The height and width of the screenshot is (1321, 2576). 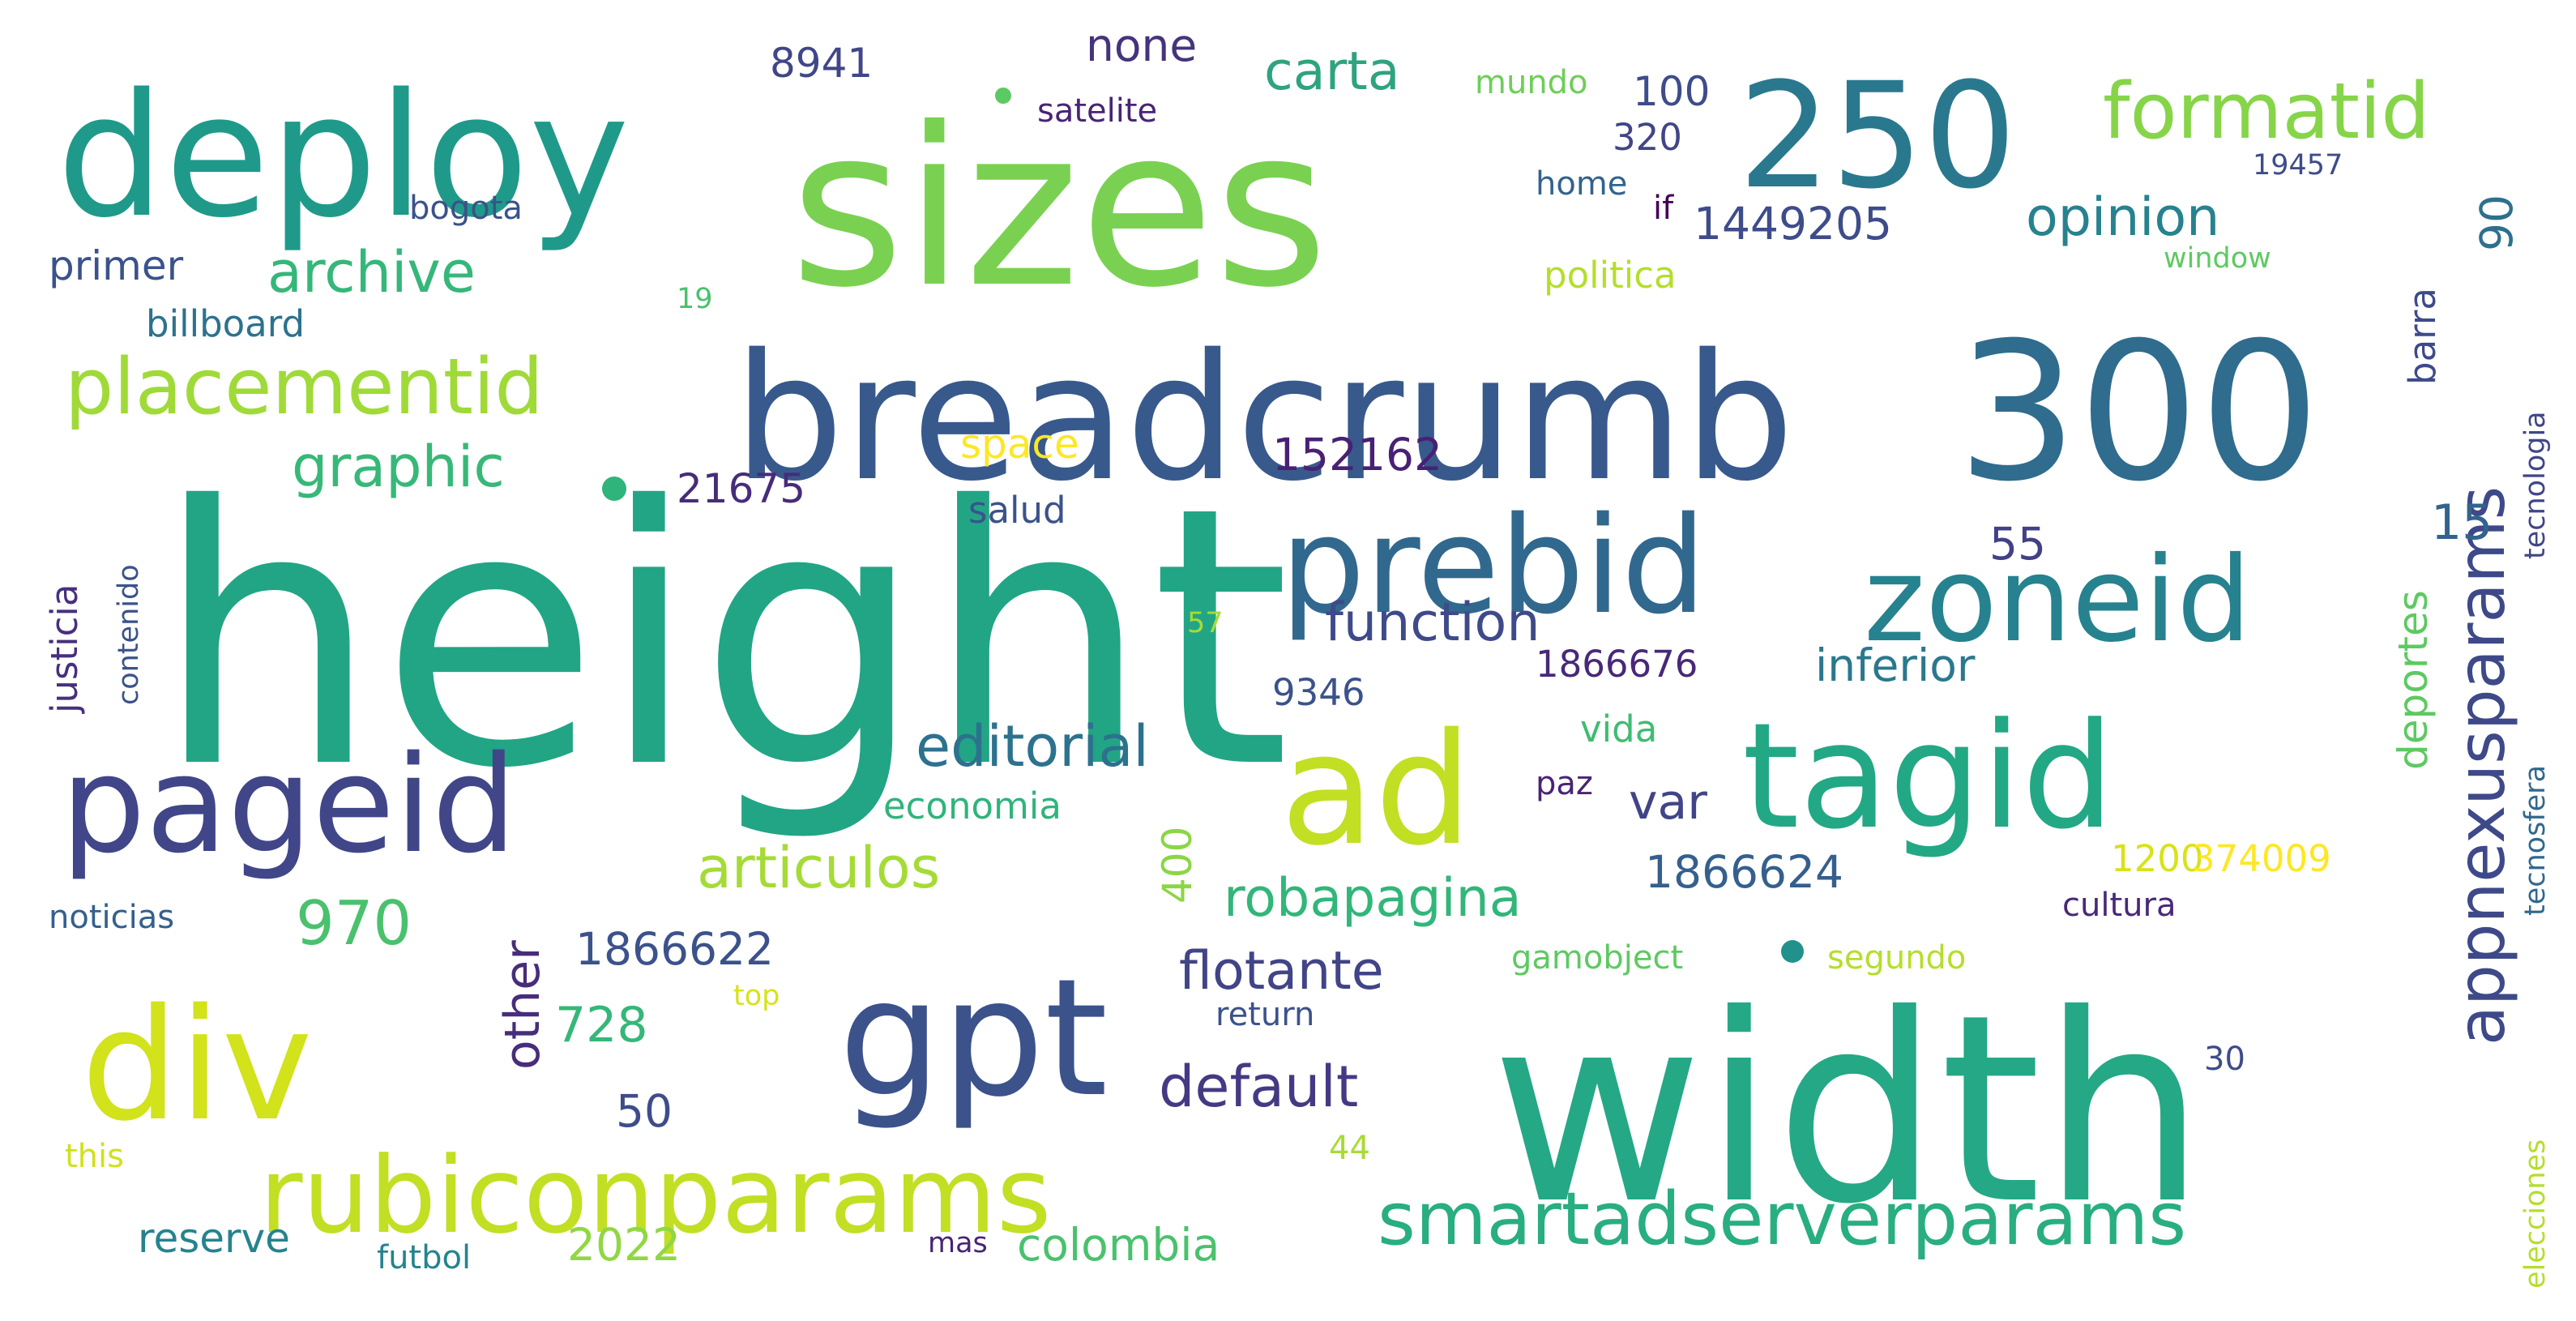 What do you see at coordinates (2017, 544) in the screenshot?
I see `word-55: 55` at bounding box center [2017, 544].